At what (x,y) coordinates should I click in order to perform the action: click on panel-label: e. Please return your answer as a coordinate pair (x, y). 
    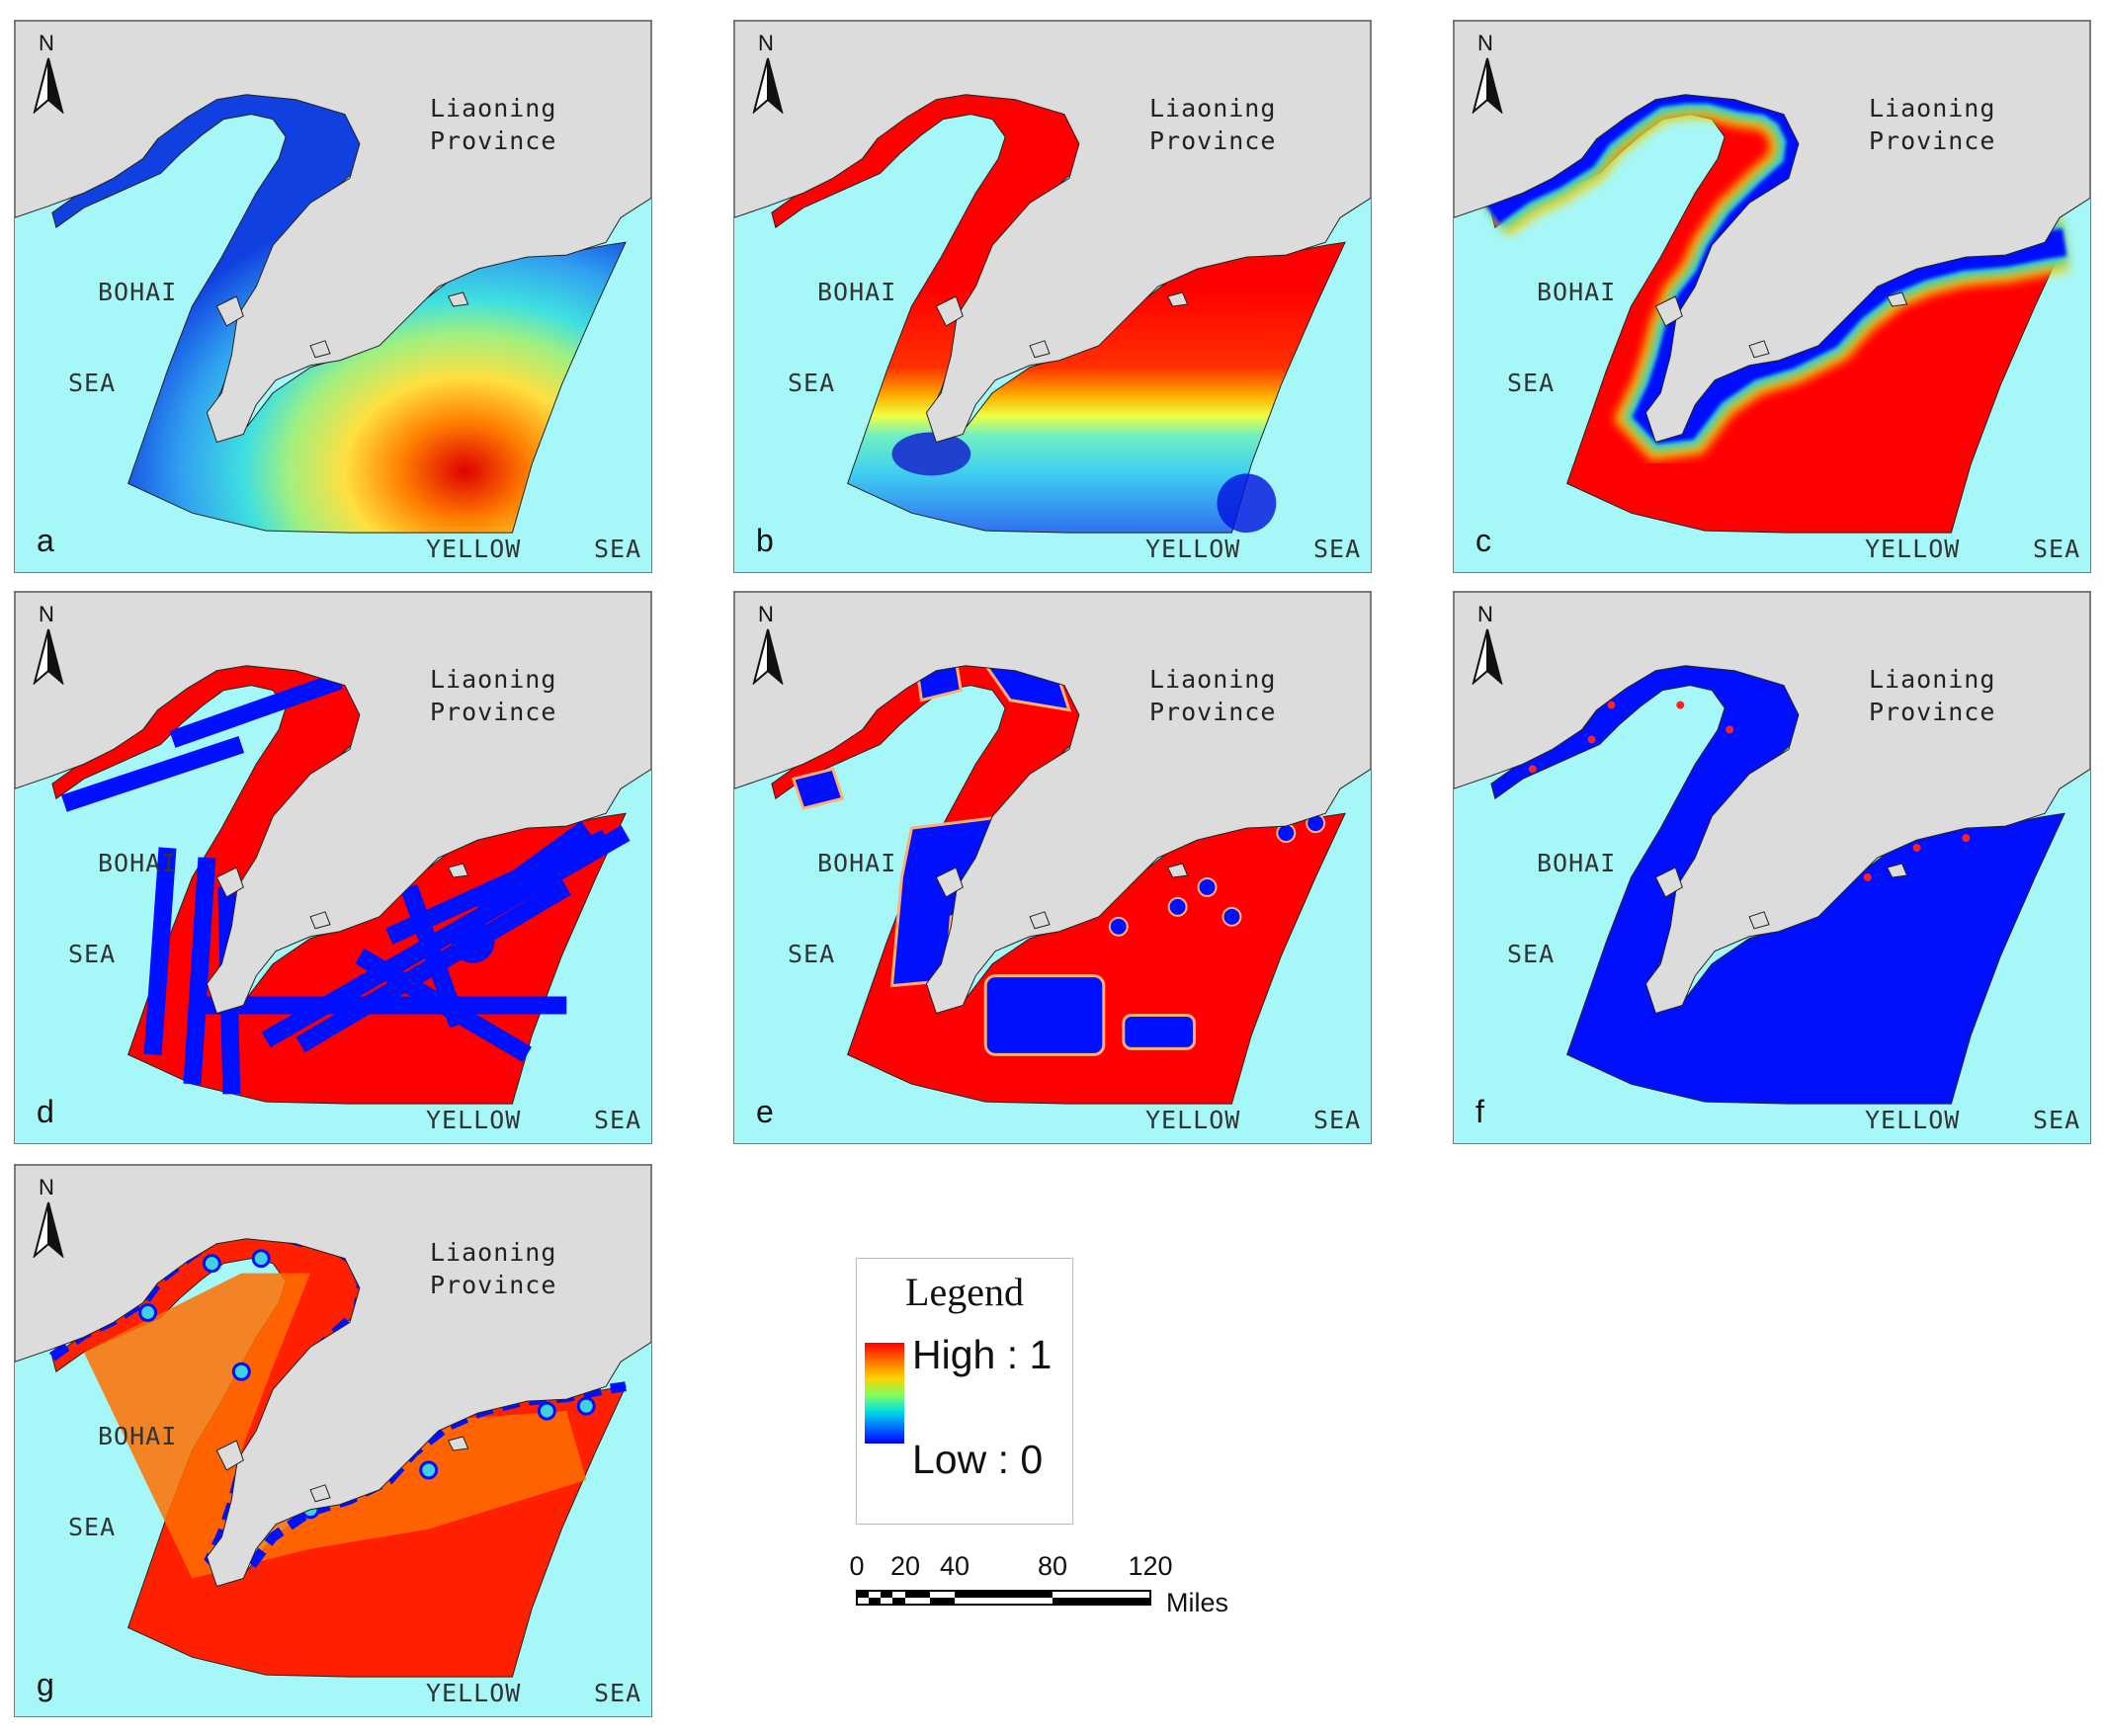
    Looking at the image, I should click on (765, 1112).